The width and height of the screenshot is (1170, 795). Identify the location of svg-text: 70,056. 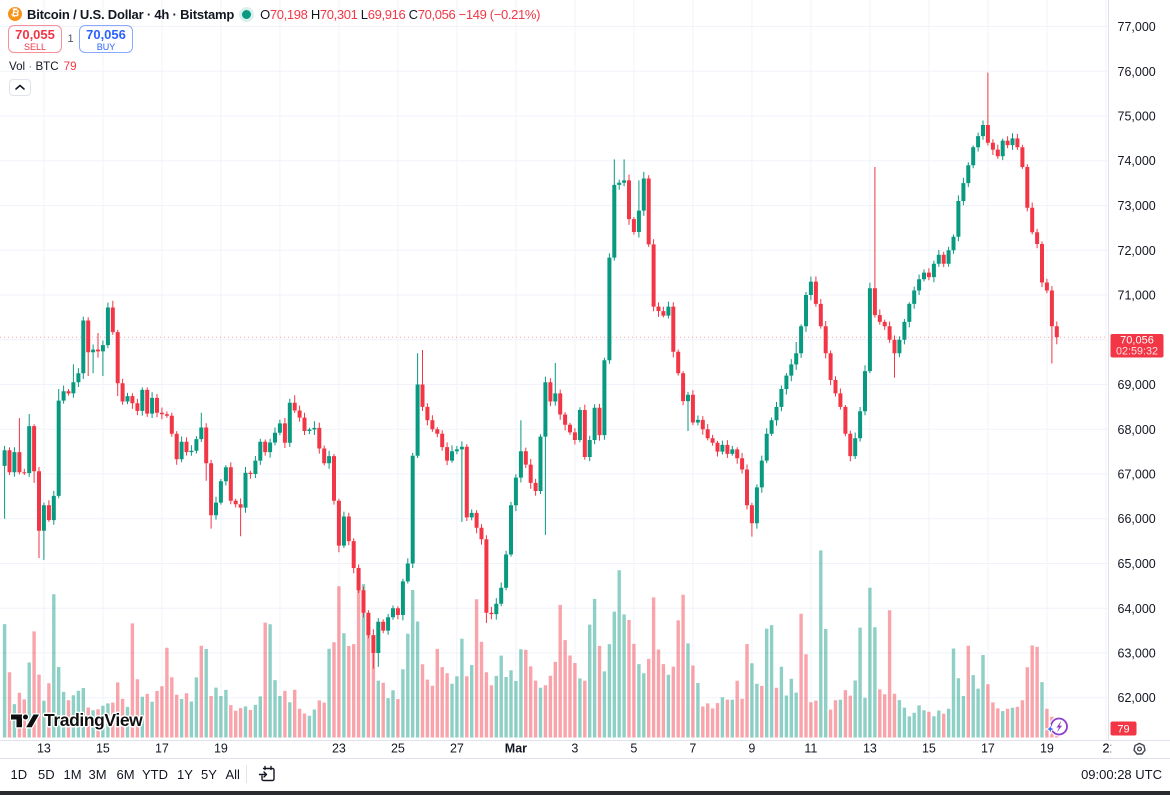
(1137, 341).